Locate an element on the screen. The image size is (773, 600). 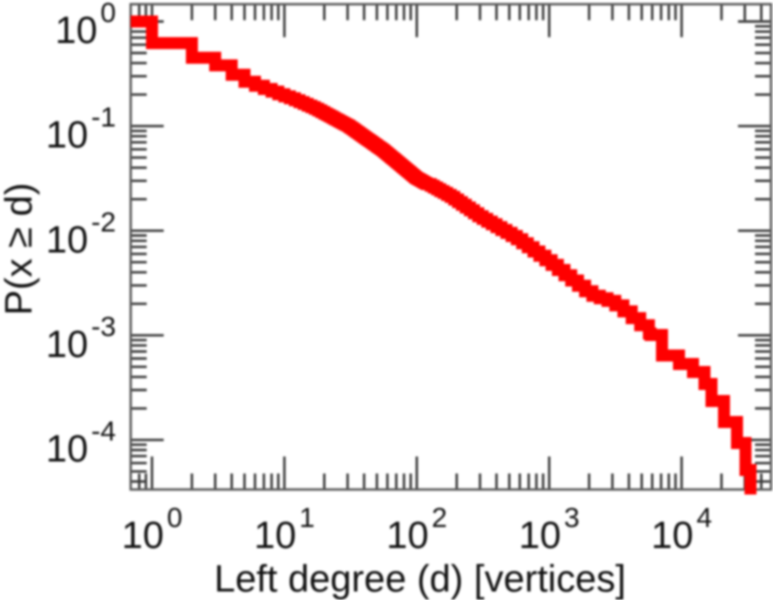
svg-text:101: 10 1 is located at coordinates (284, 529).